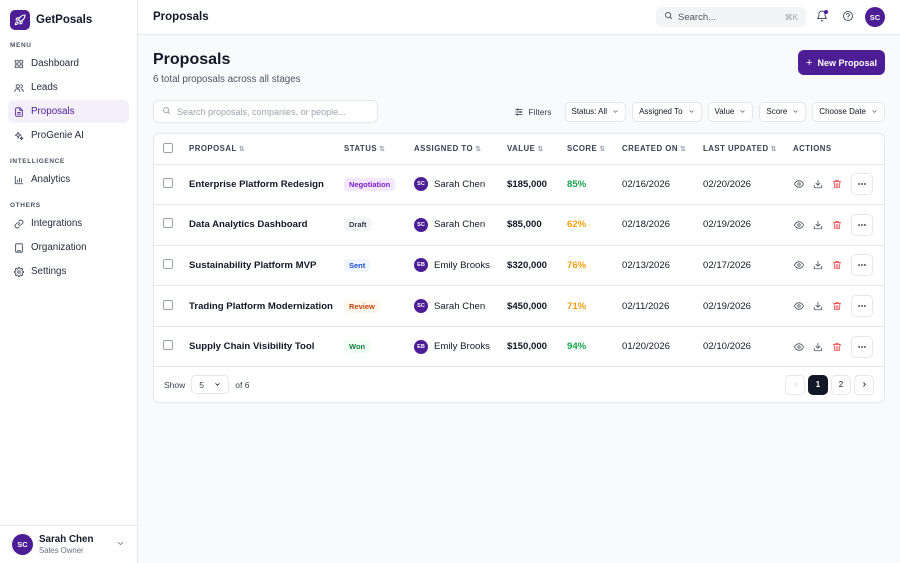  Describe the element at coordinates (379, 149) in the screenshot. I see `column-header-status: STATUS ⇅` at that location.